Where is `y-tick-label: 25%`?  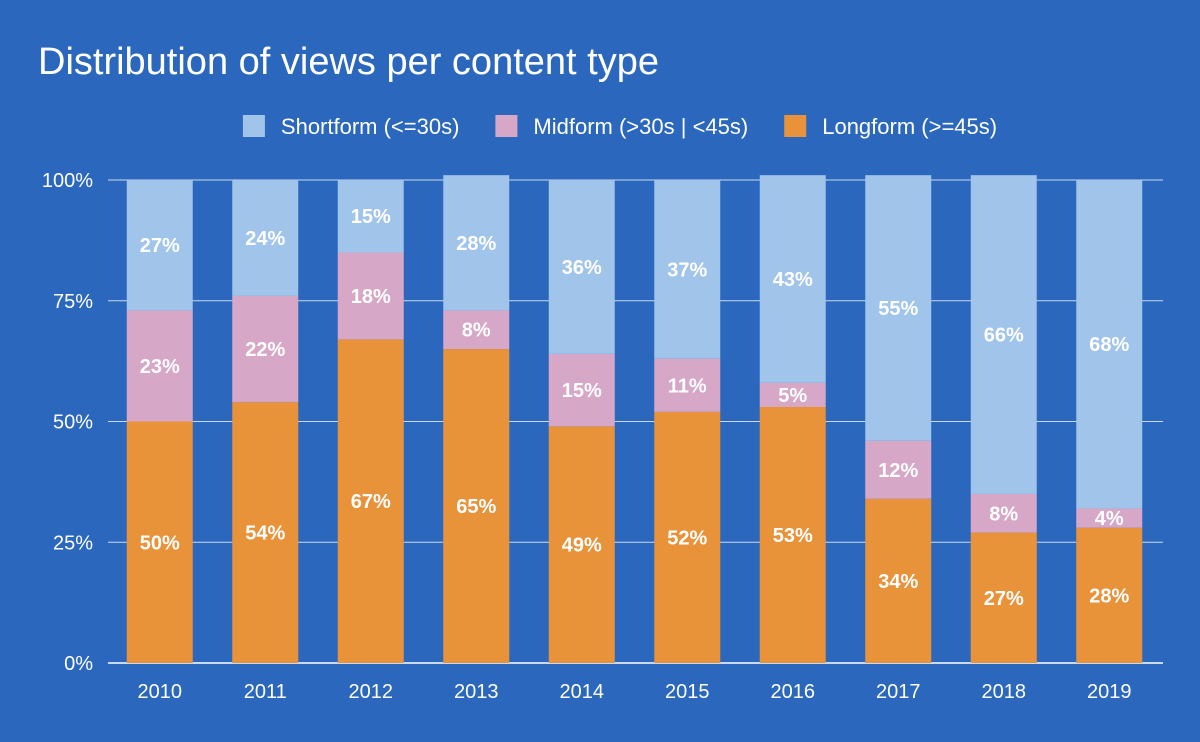 y-tick-label: 25% is located at coordinates (73, 543).